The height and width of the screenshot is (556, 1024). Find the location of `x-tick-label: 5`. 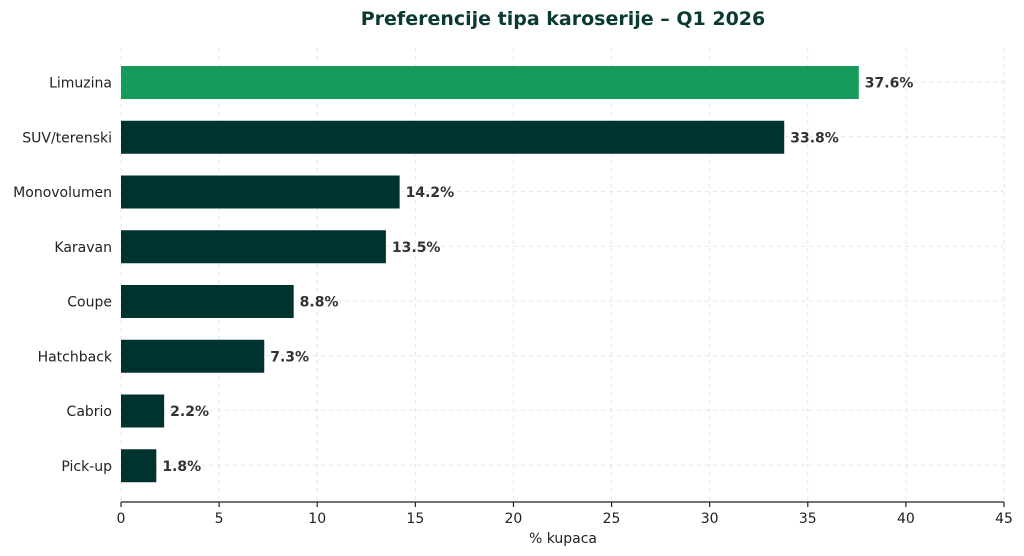

x-tick-label: 5 is located at coordinates (219, 519).